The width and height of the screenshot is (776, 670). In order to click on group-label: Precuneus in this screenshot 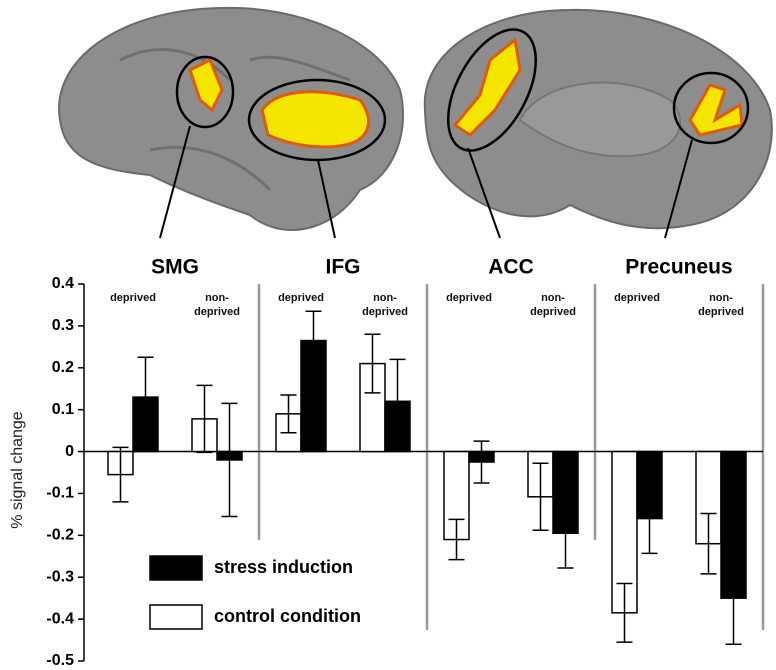, I will do `click(678, 267)`.